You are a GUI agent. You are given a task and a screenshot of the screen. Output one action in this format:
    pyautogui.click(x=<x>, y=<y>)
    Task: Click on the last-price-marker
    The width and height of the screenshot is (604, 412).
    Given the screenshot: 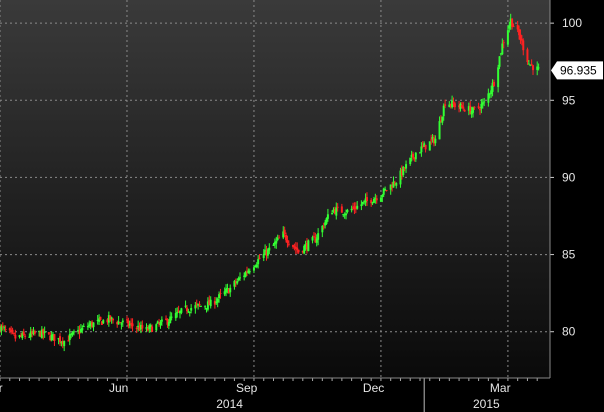 What is the action you would take?
    pyautogui.click(x=577, y=70)
    